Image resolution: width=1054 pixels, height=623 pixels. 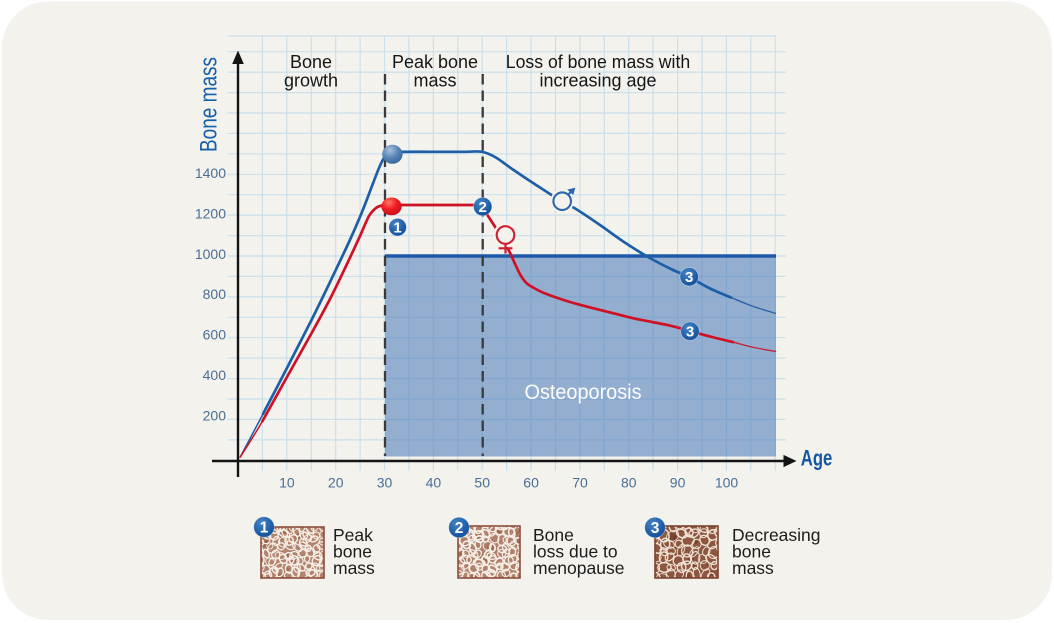 What do you see at coordinates (580, 483) in the screenshot?
I see `svg-text: 70` at bounding box center [580, 483].